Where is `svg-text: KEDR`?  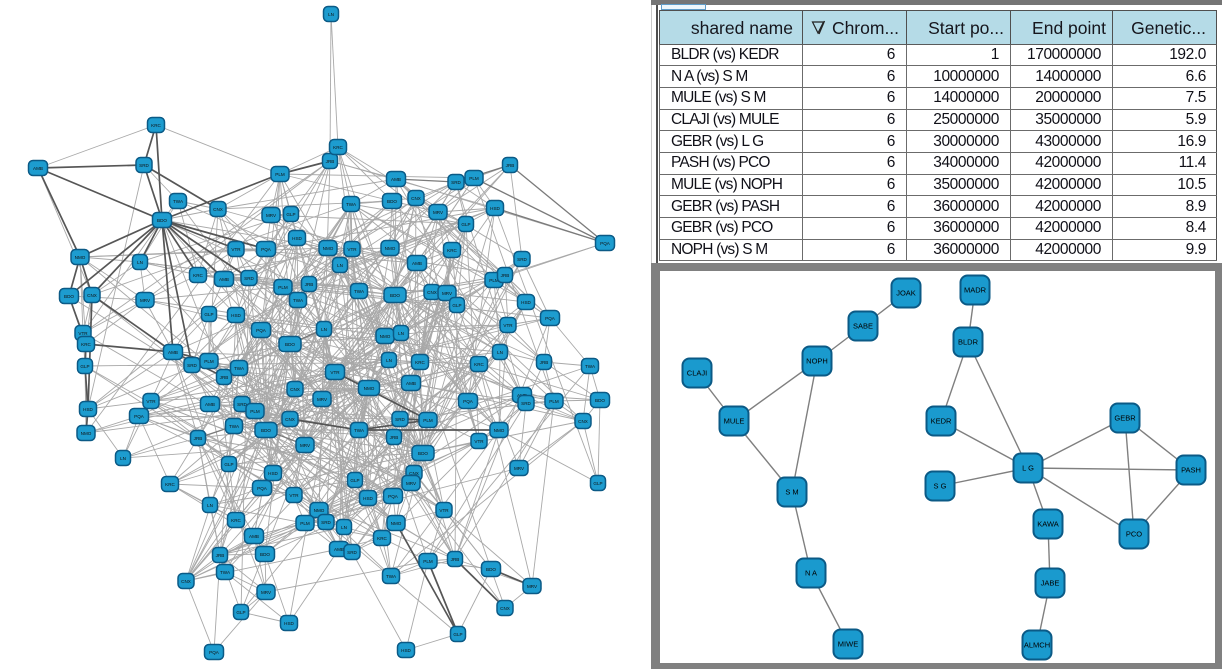
svg-text: KEDR is located at coordinates (941, 421).